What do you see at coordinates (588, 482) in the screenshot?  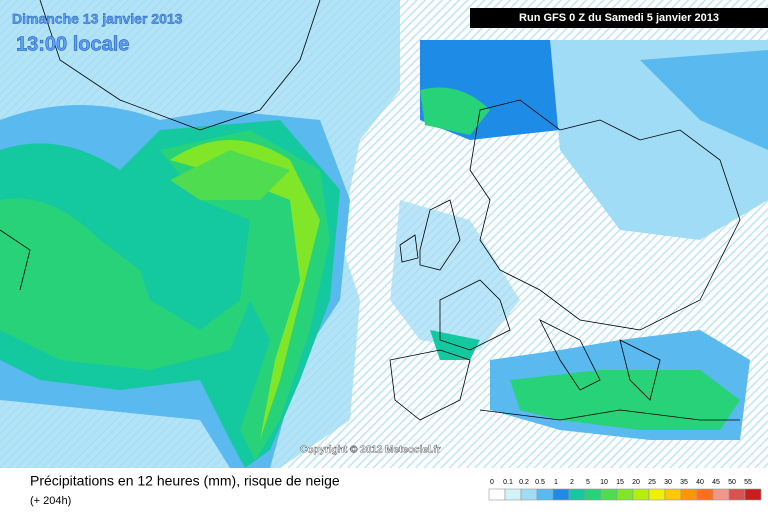 I see `legend-label: 5` at bounding box center [588, 482].